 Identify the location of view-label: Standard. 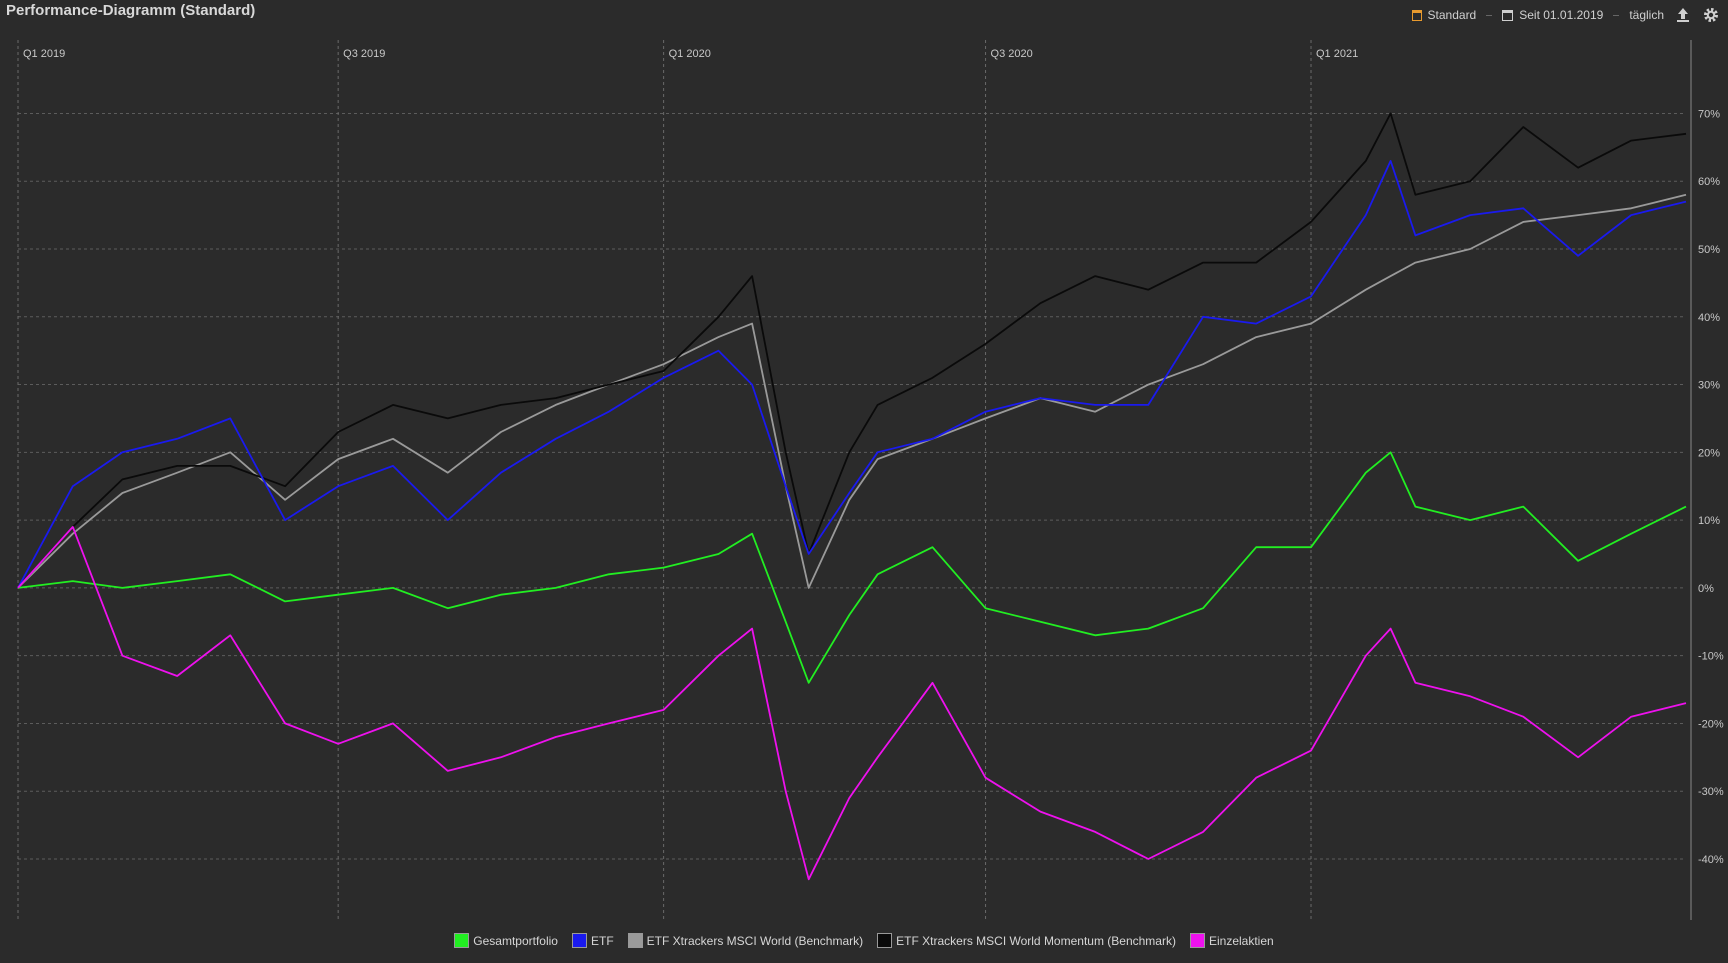
(1452, 15).